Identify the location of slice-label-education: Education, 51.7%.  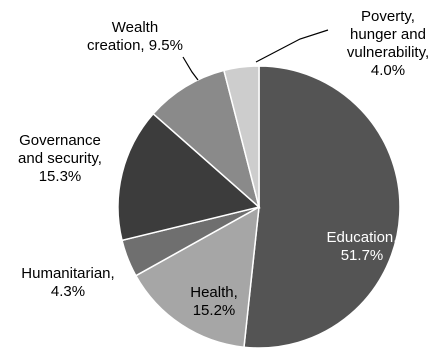
(362, 246).